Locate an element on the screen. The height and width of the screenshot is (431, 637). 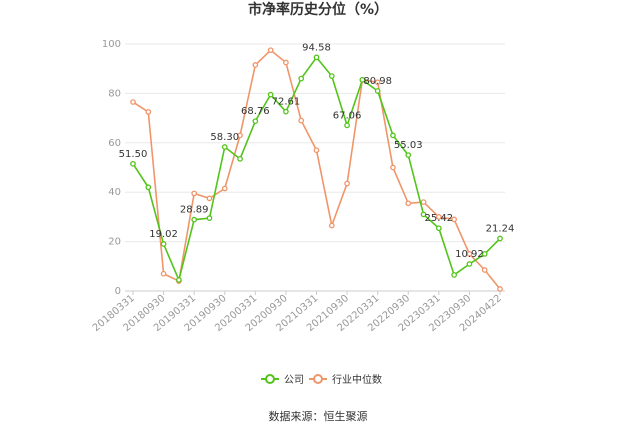
data-label: 58.30 is located at coordinates (224, 137).